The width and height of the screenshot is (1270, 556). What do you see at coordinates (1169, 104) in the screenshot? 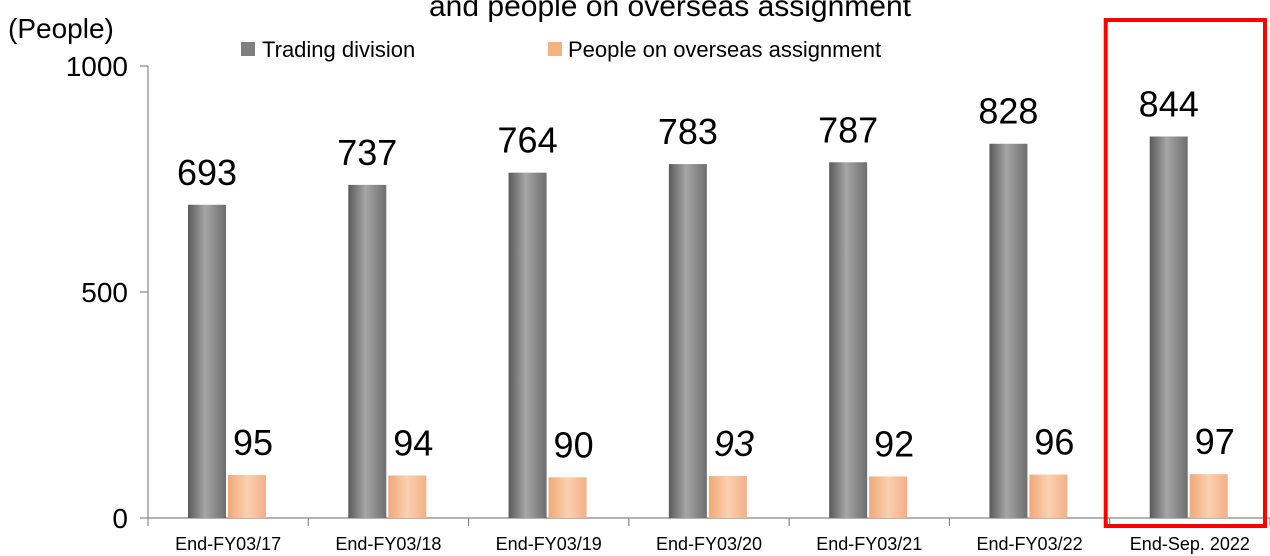
I see `value-label-trading-division: 844` at bounding box center [1169, 104].